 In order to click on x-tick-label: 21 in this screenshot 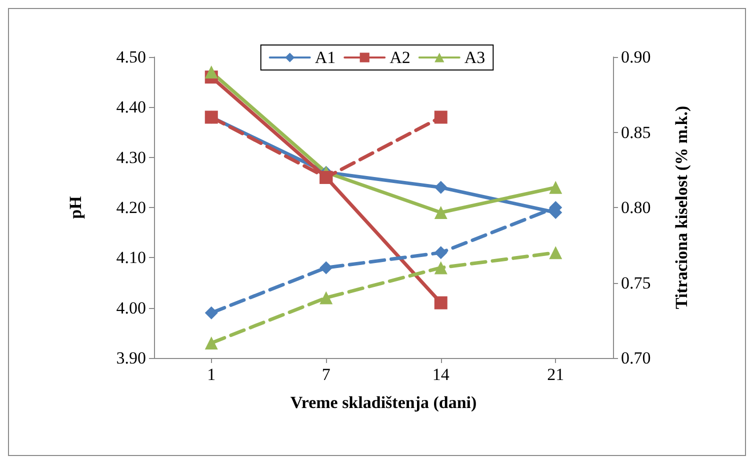, I will do `click(555, 374)`.